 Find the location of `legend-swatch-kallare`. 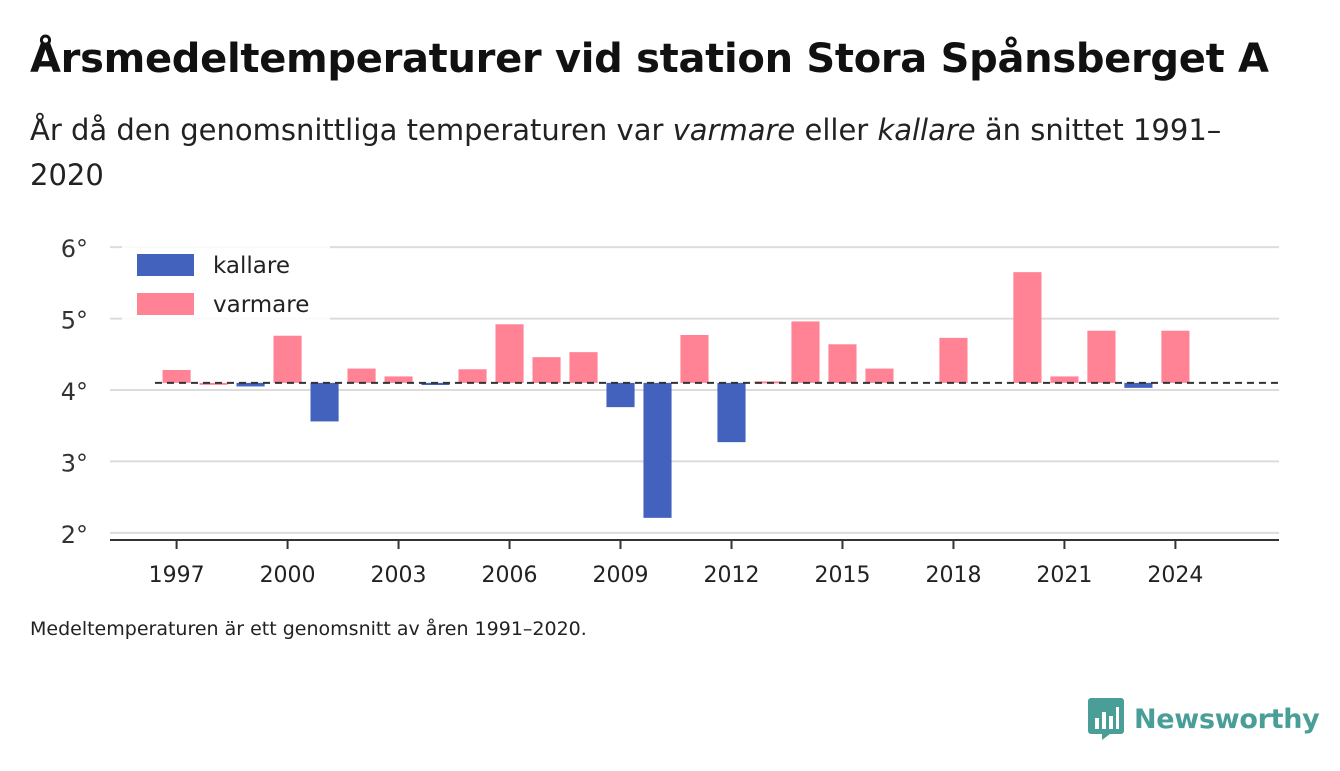

legend-swatch-kallare is located at coordinates (165, 265).